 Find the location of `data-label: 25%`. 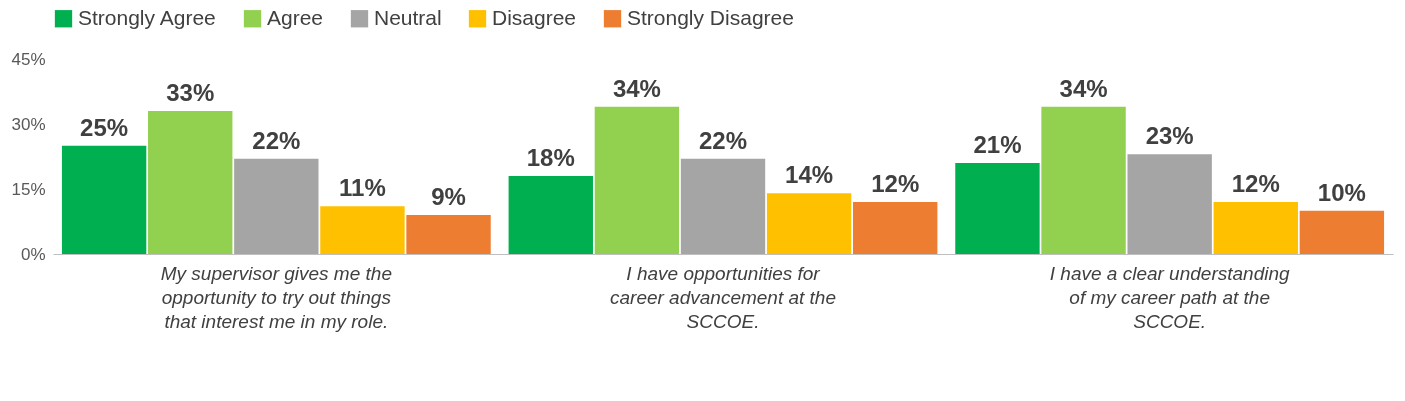

data-label: 25% is located at coordinates (104, 127).